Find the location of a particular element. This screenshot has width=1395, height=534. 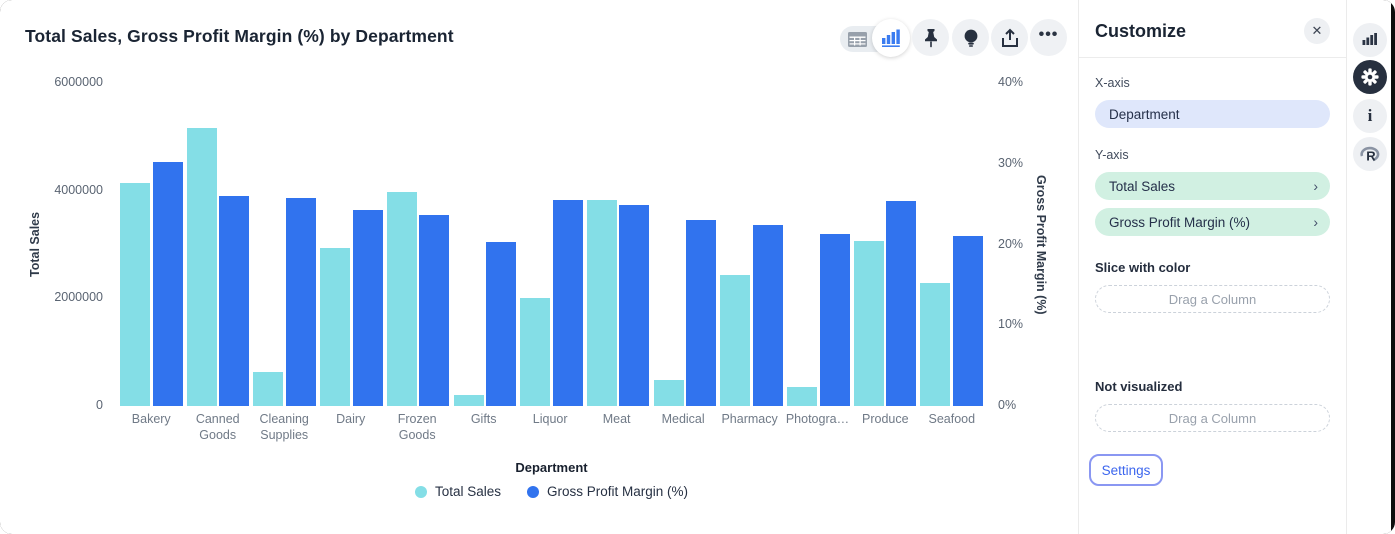

left-axis-title: Total Sales is located at coordinates (35, 244).